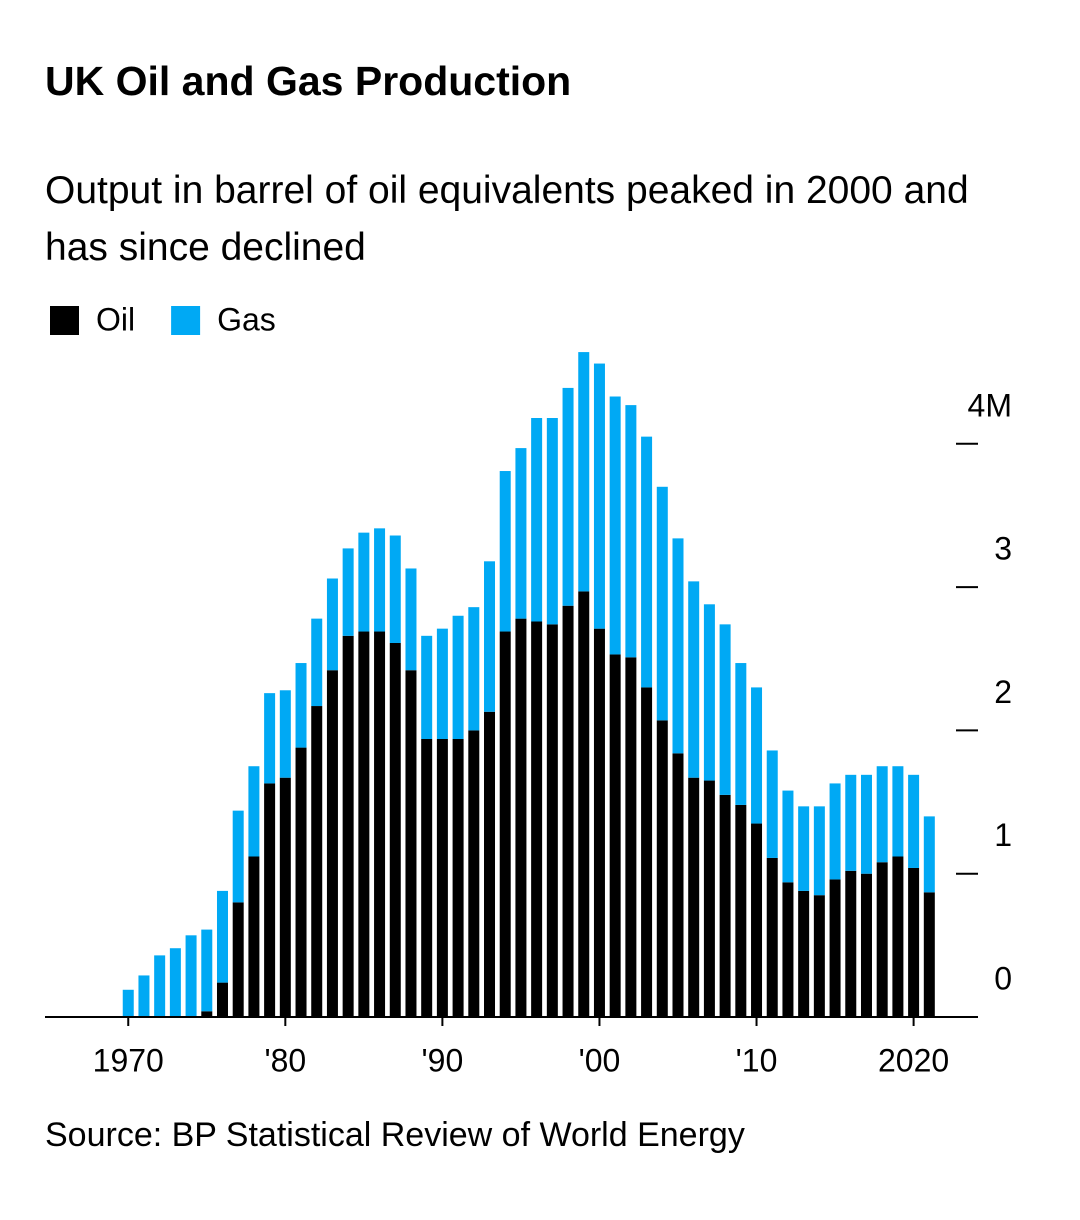 The width and height of the screenshot is (1080, 1220). I want to click on y-tick-label: 0, so click(1003, 978).